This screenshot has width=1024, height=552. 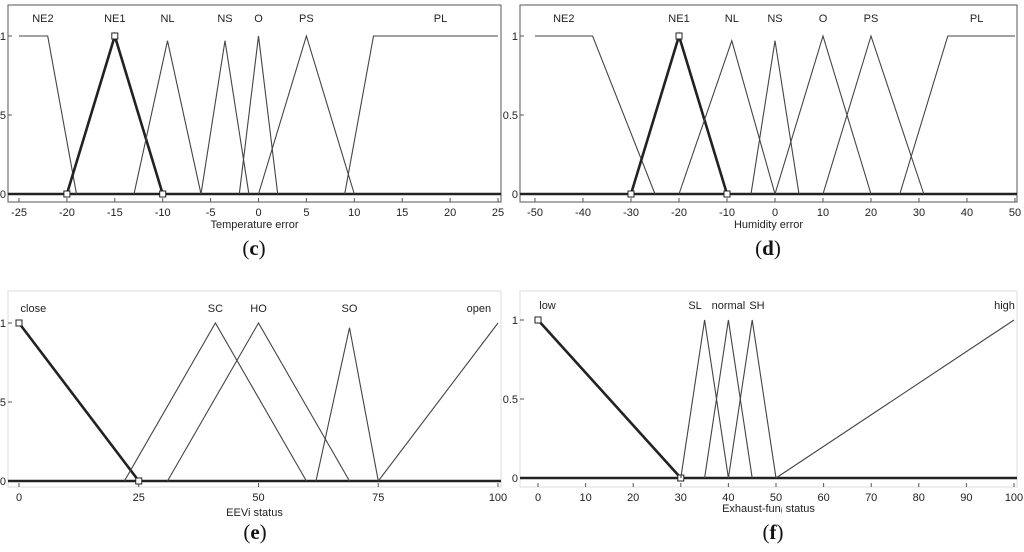 What do you see at coordinates (871, 498) in the screenshot?
I see `x-tick-label: 70` at bounding box center [871, 498].